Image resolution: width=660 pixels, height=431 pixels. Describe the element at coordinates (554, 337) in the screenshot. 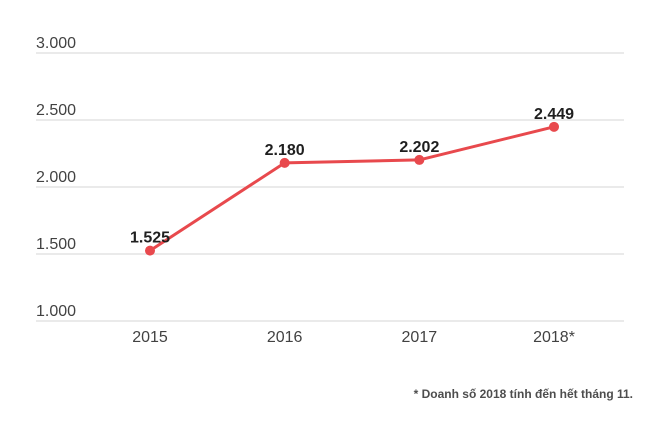

I see `x-axis-tick-label: 2018*` at that location.